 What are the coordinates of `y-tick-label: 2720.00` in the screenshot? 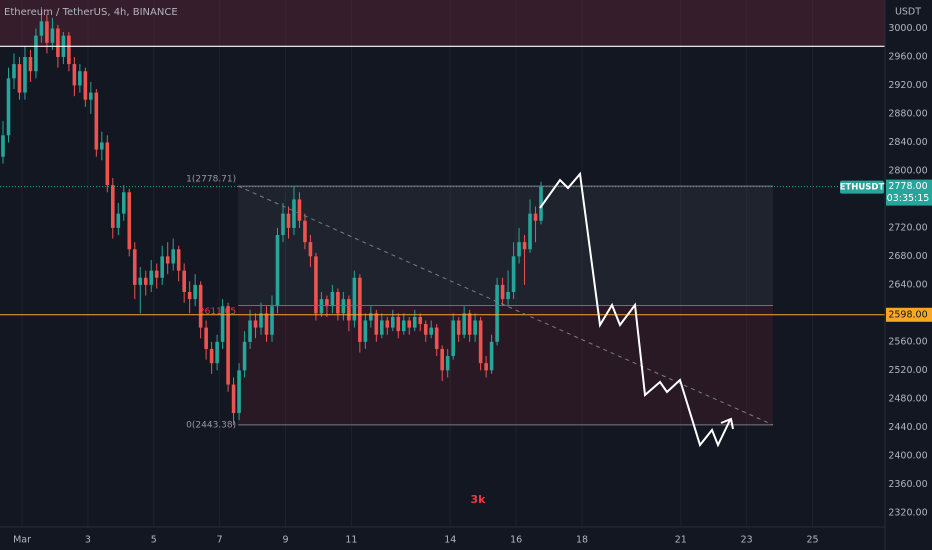 It's located at (907, 227).